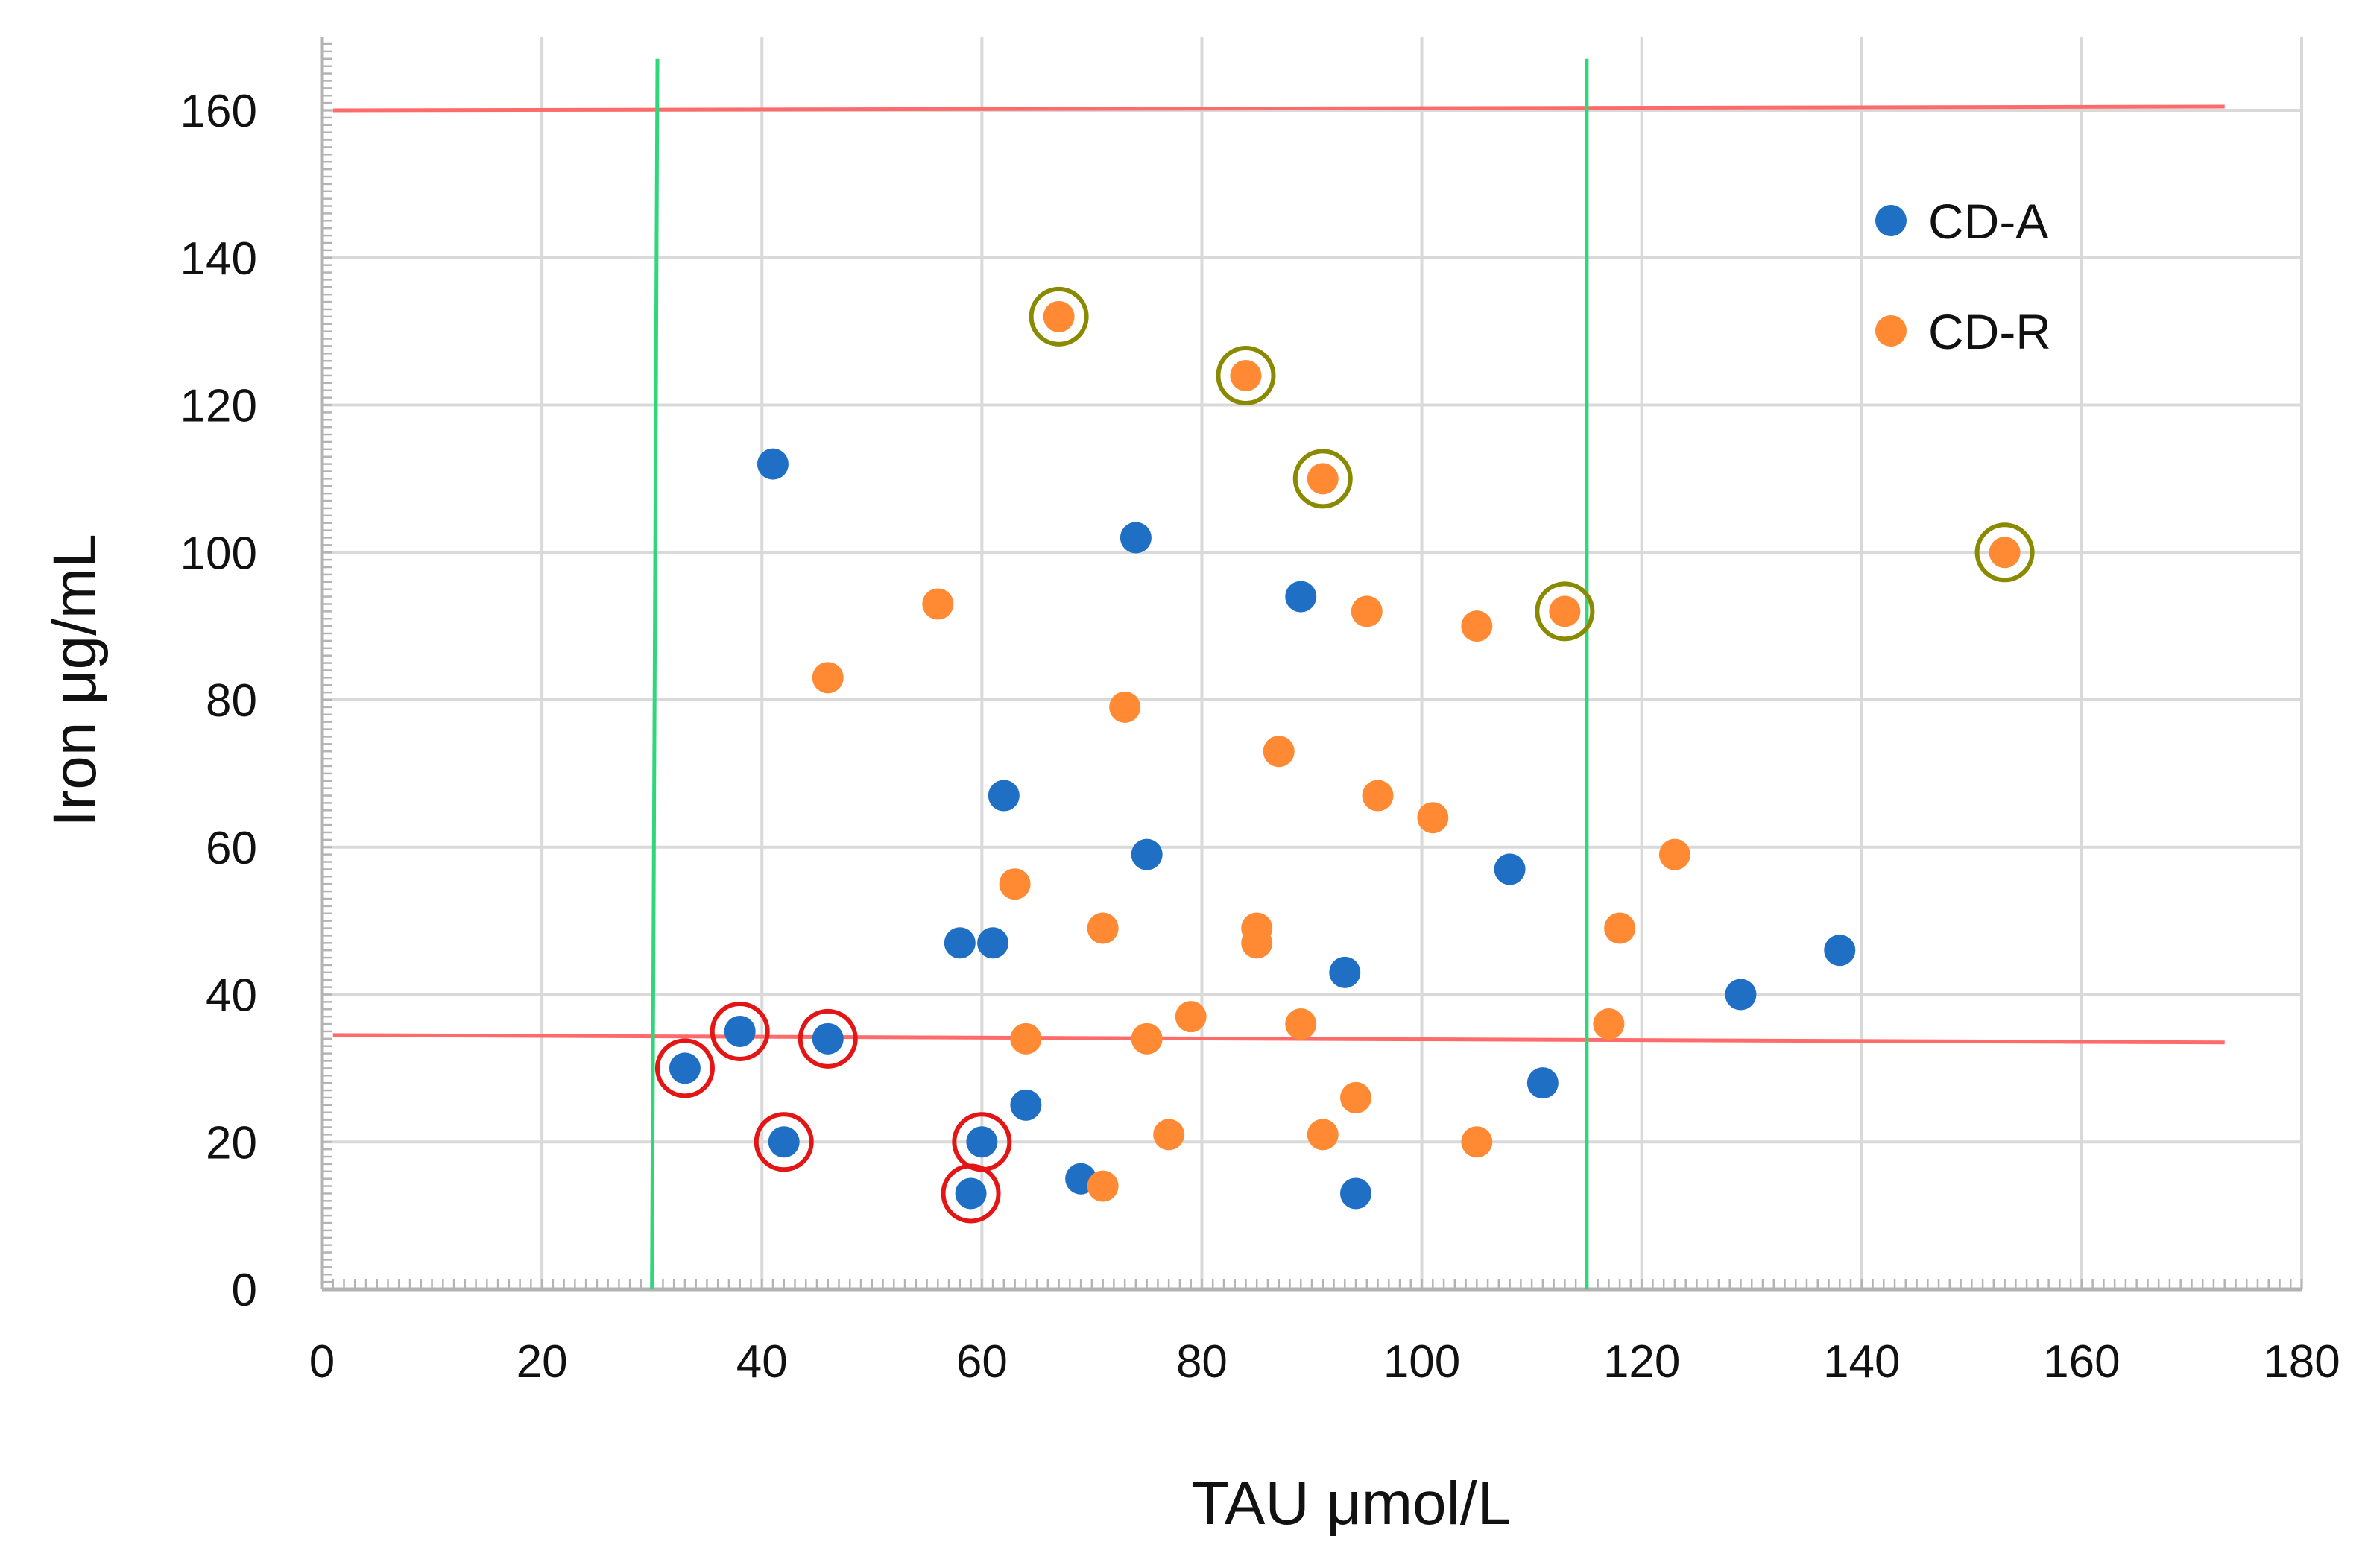 Image resolution: width=2365 pixels, height=1568 pixels. What do you see at coordinates (1963, 277) in the screenshot?
I see `legend: CD-A CD-R` at bounding box center [1963, 277].